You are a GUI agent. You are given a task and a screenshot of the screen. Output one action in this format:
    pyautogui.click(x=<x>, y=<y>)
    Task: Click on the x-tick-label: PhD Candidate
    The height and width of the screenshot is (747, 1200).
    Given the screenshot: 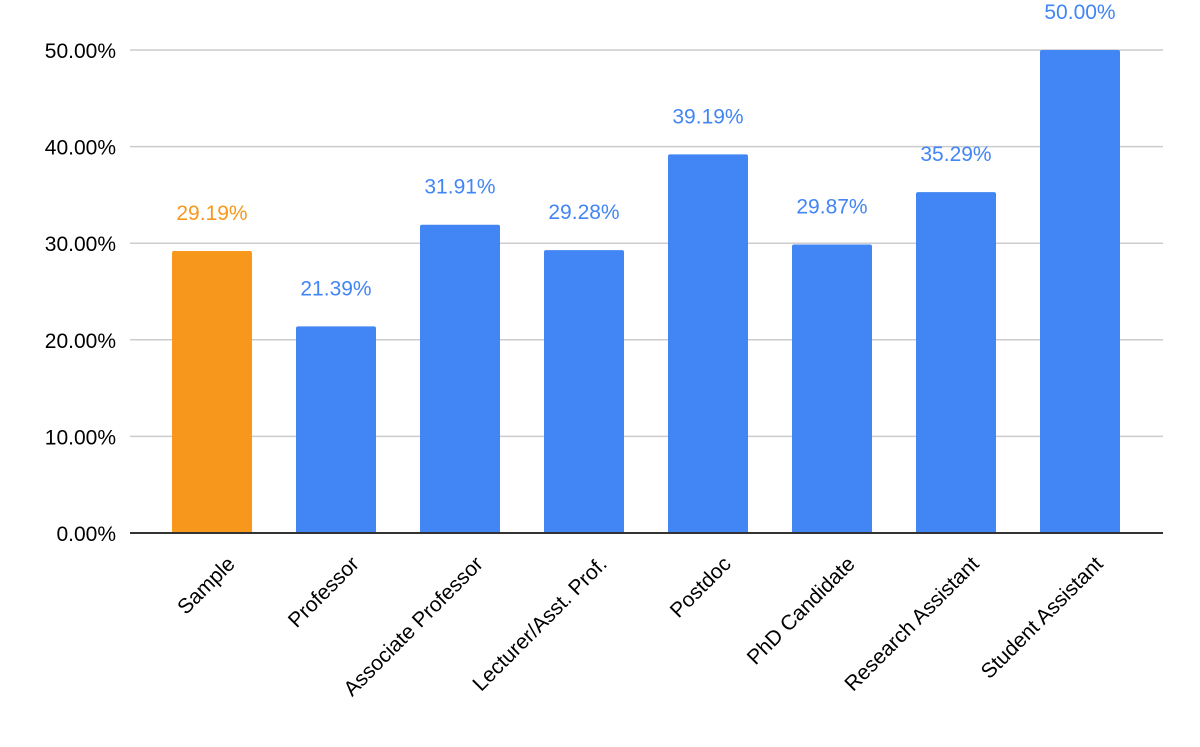 What is the action you would take?
    pyautogui.click(x=801, y=610)
    